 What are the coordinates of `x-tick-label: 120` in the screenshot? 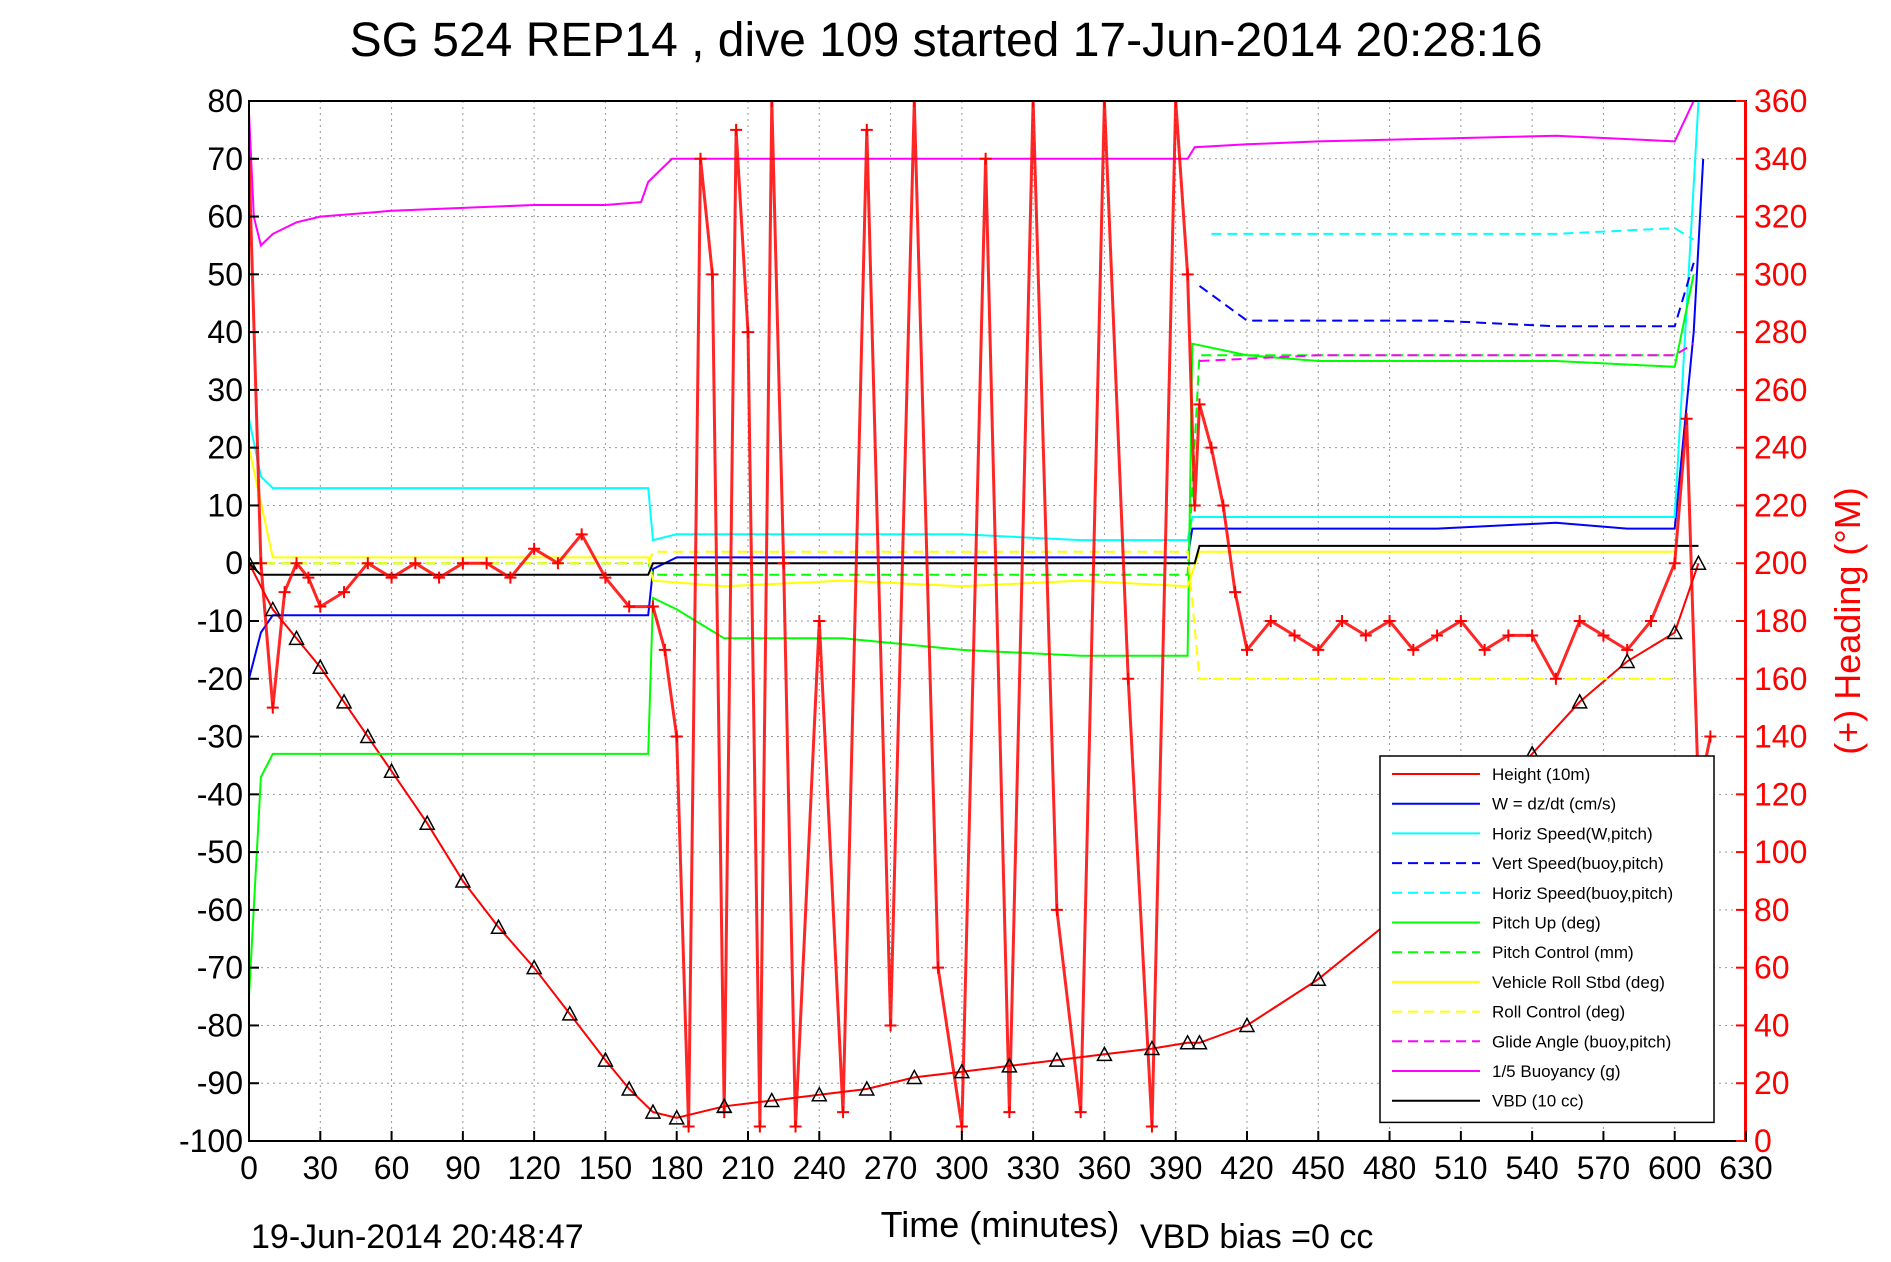 It's located at (533, 1168).